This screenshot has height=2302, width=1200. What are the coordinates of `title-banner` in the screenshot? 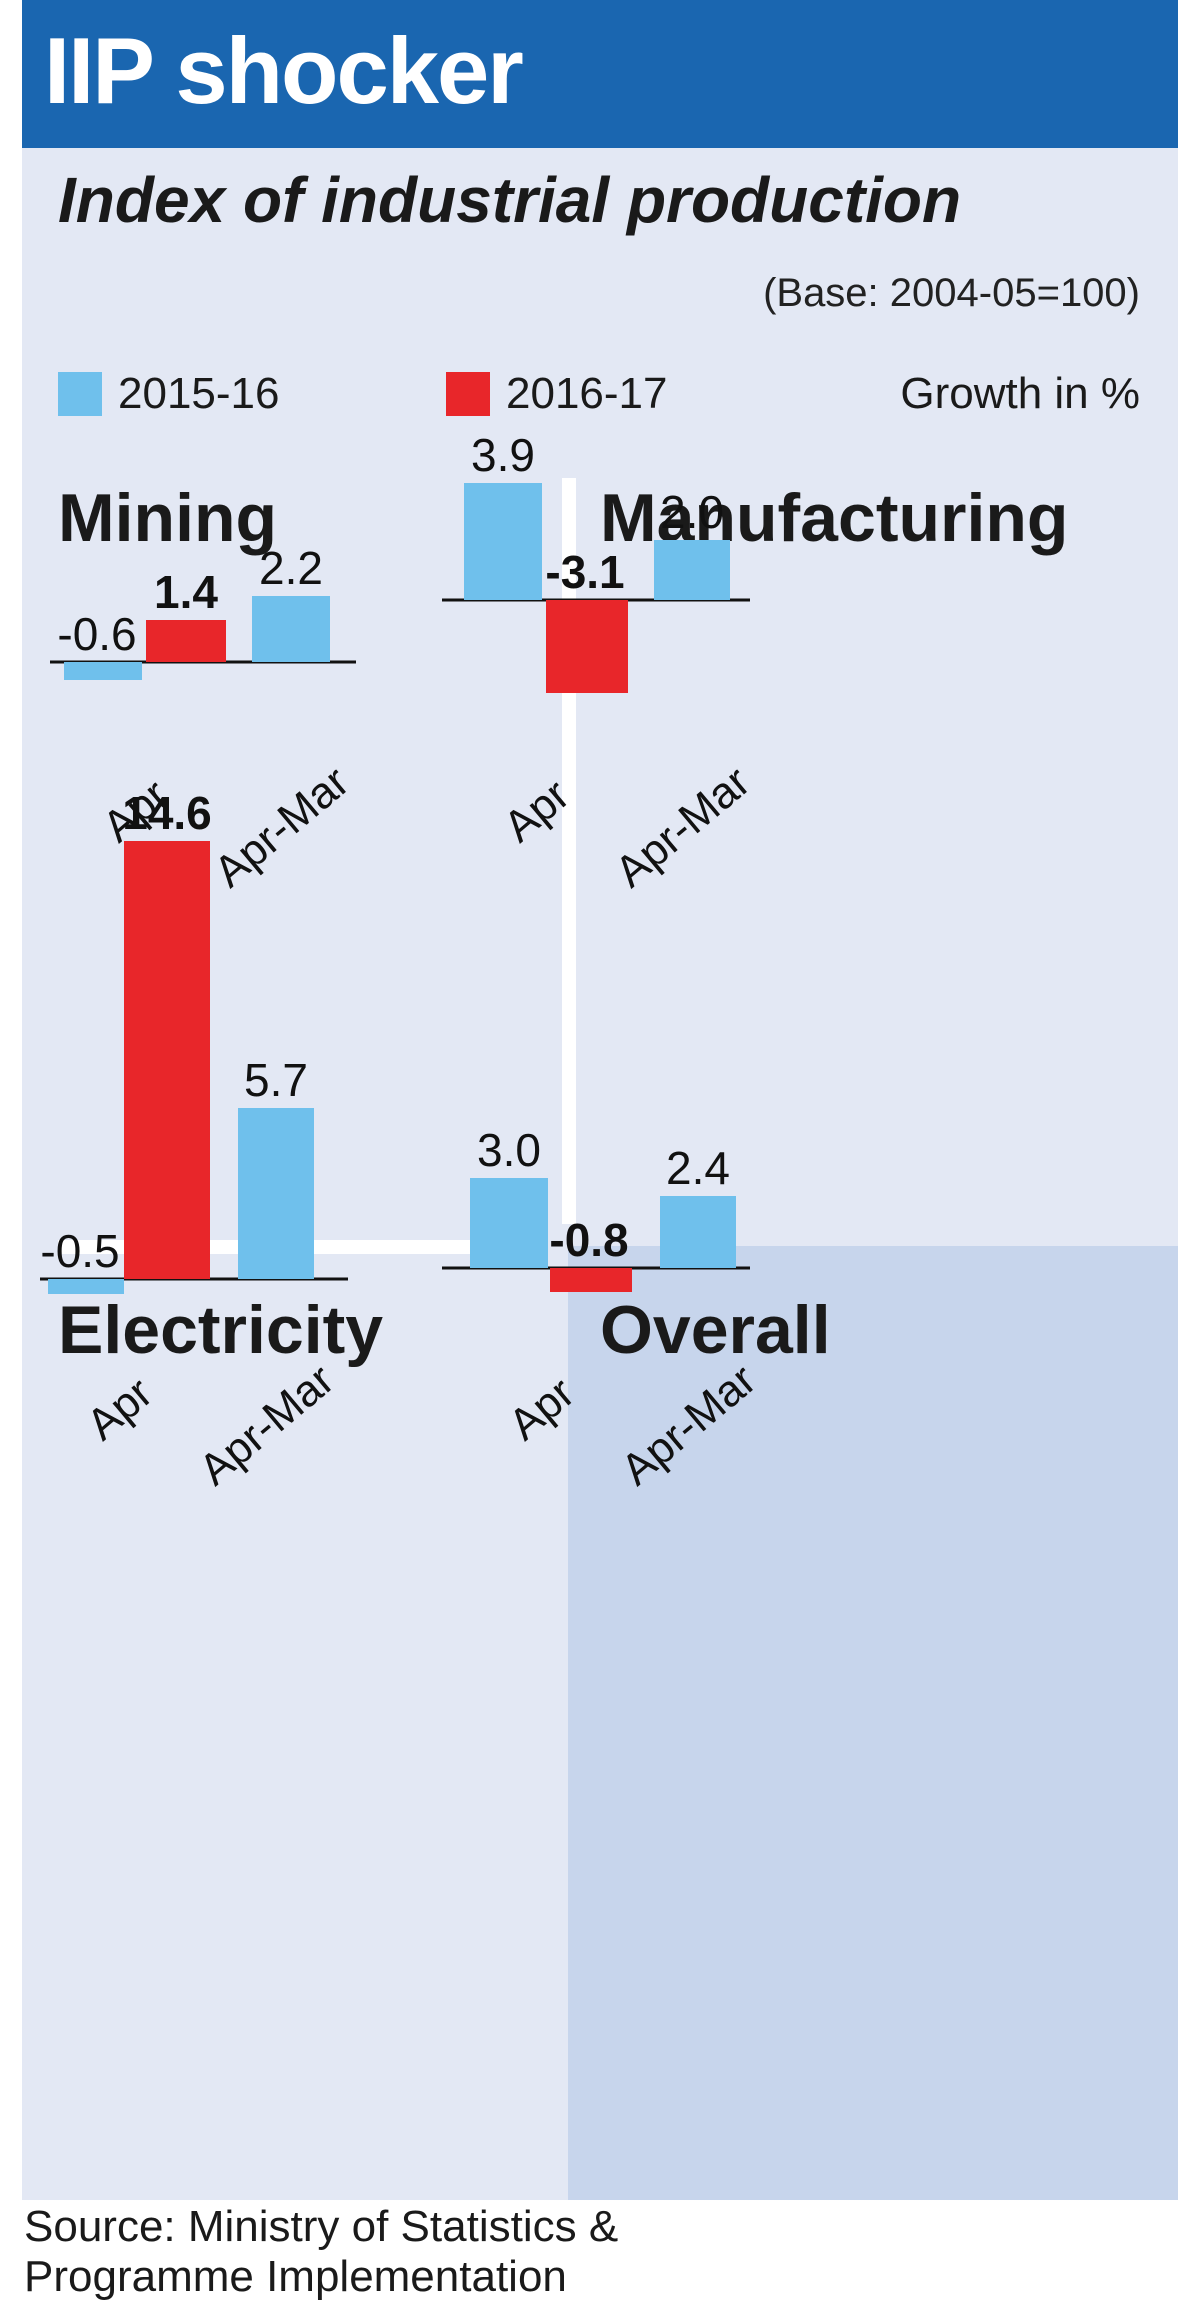 It's located at (600, 74).